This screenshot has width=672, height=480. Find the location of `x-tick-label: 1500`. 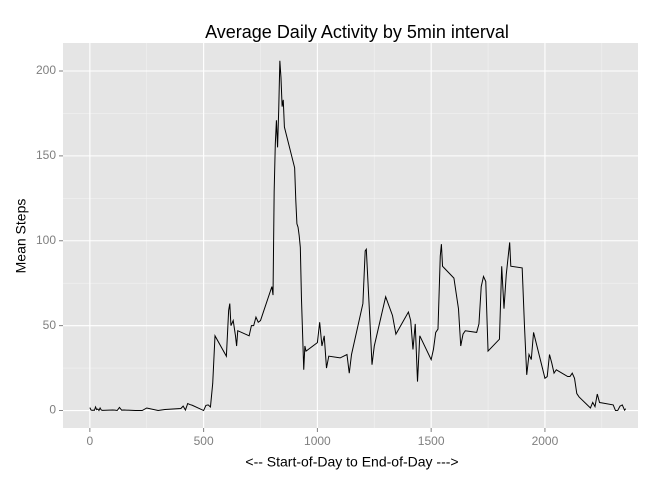

x-tick-label: 1500 is located at coordinates (431, 441).